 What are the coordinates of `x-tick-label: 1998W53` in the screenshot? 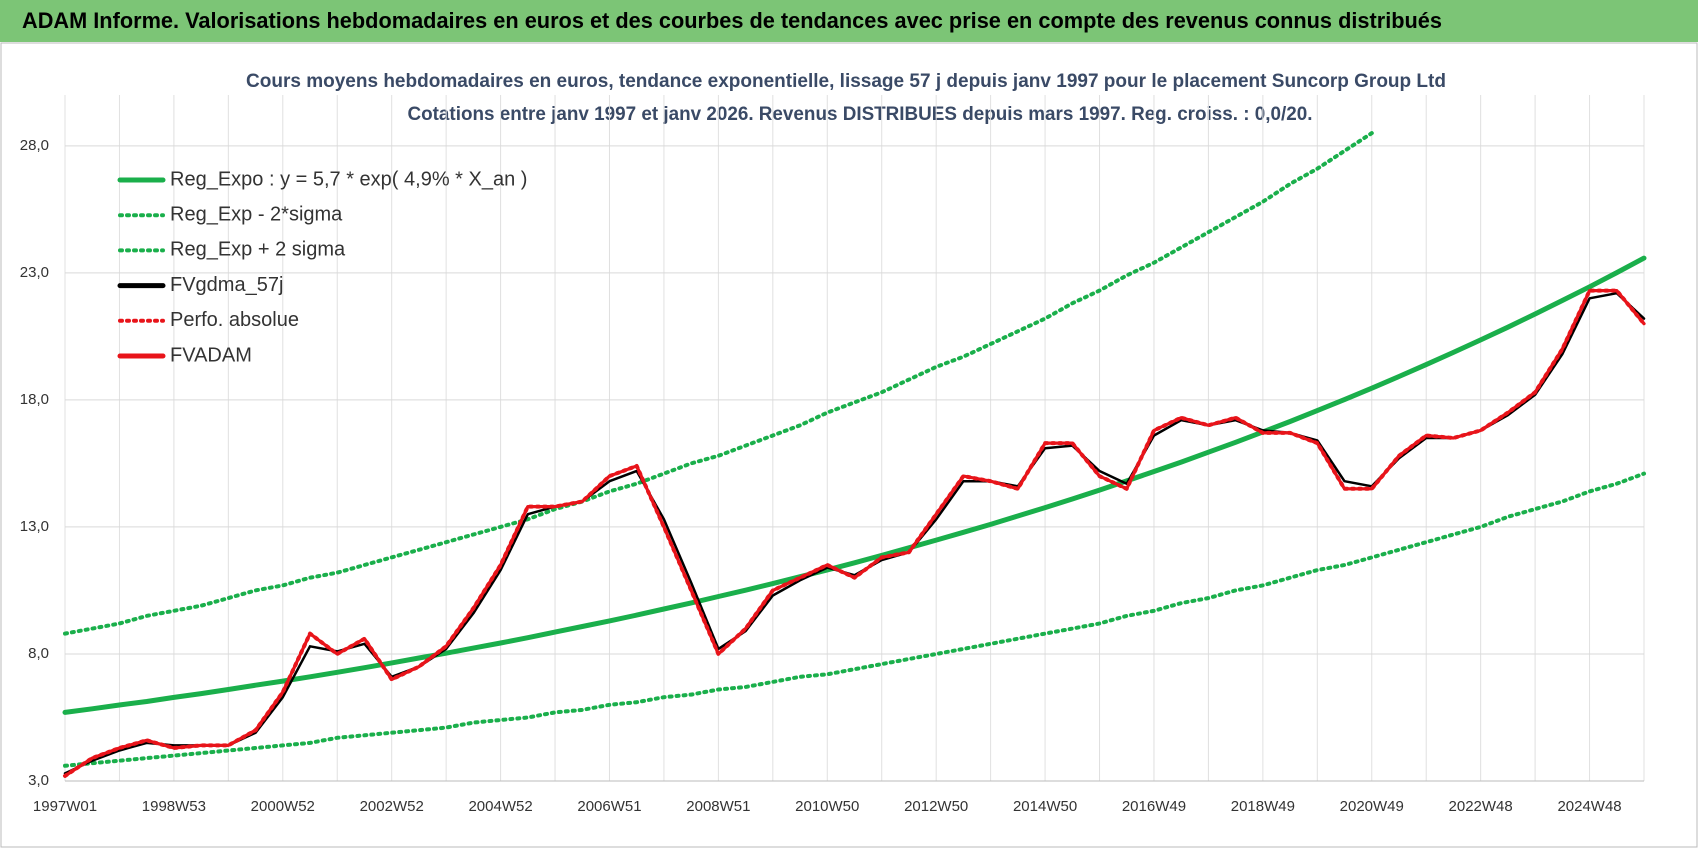 It's located at (174, 806).